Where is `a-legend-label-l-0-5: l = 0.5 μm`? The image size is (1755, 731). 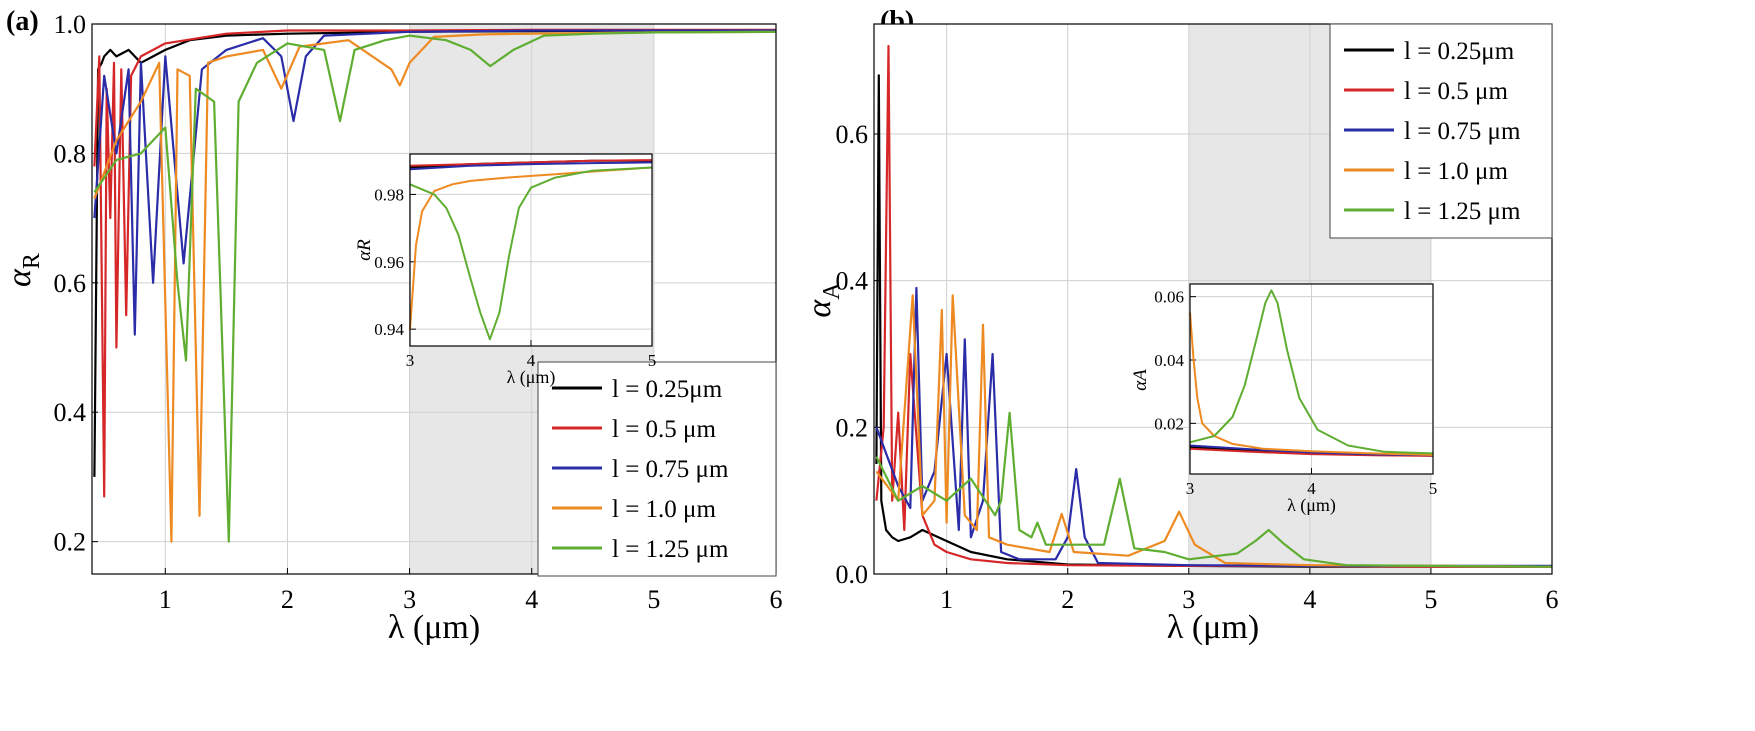 a-legend-label-l-0-5: l = 0.5 μm is located at coordinates (664, 429).